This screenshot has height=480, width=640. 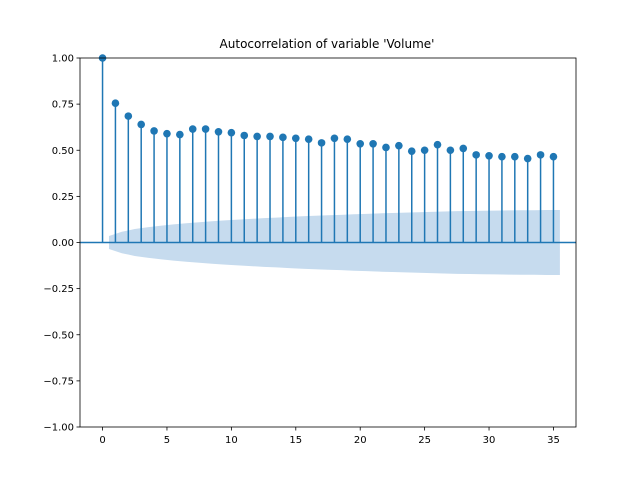 I want to click on y-tick-label: 0.00, so click(x=63, y=243).